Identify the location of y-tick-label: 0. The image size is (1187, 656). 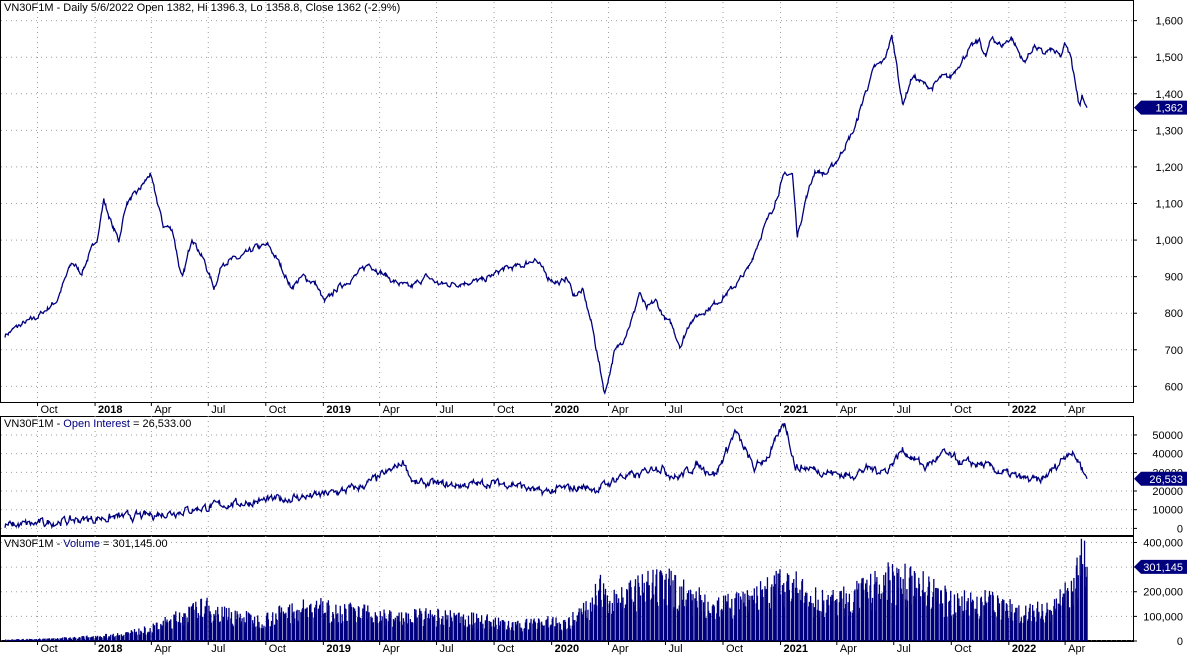
(1180, 642).